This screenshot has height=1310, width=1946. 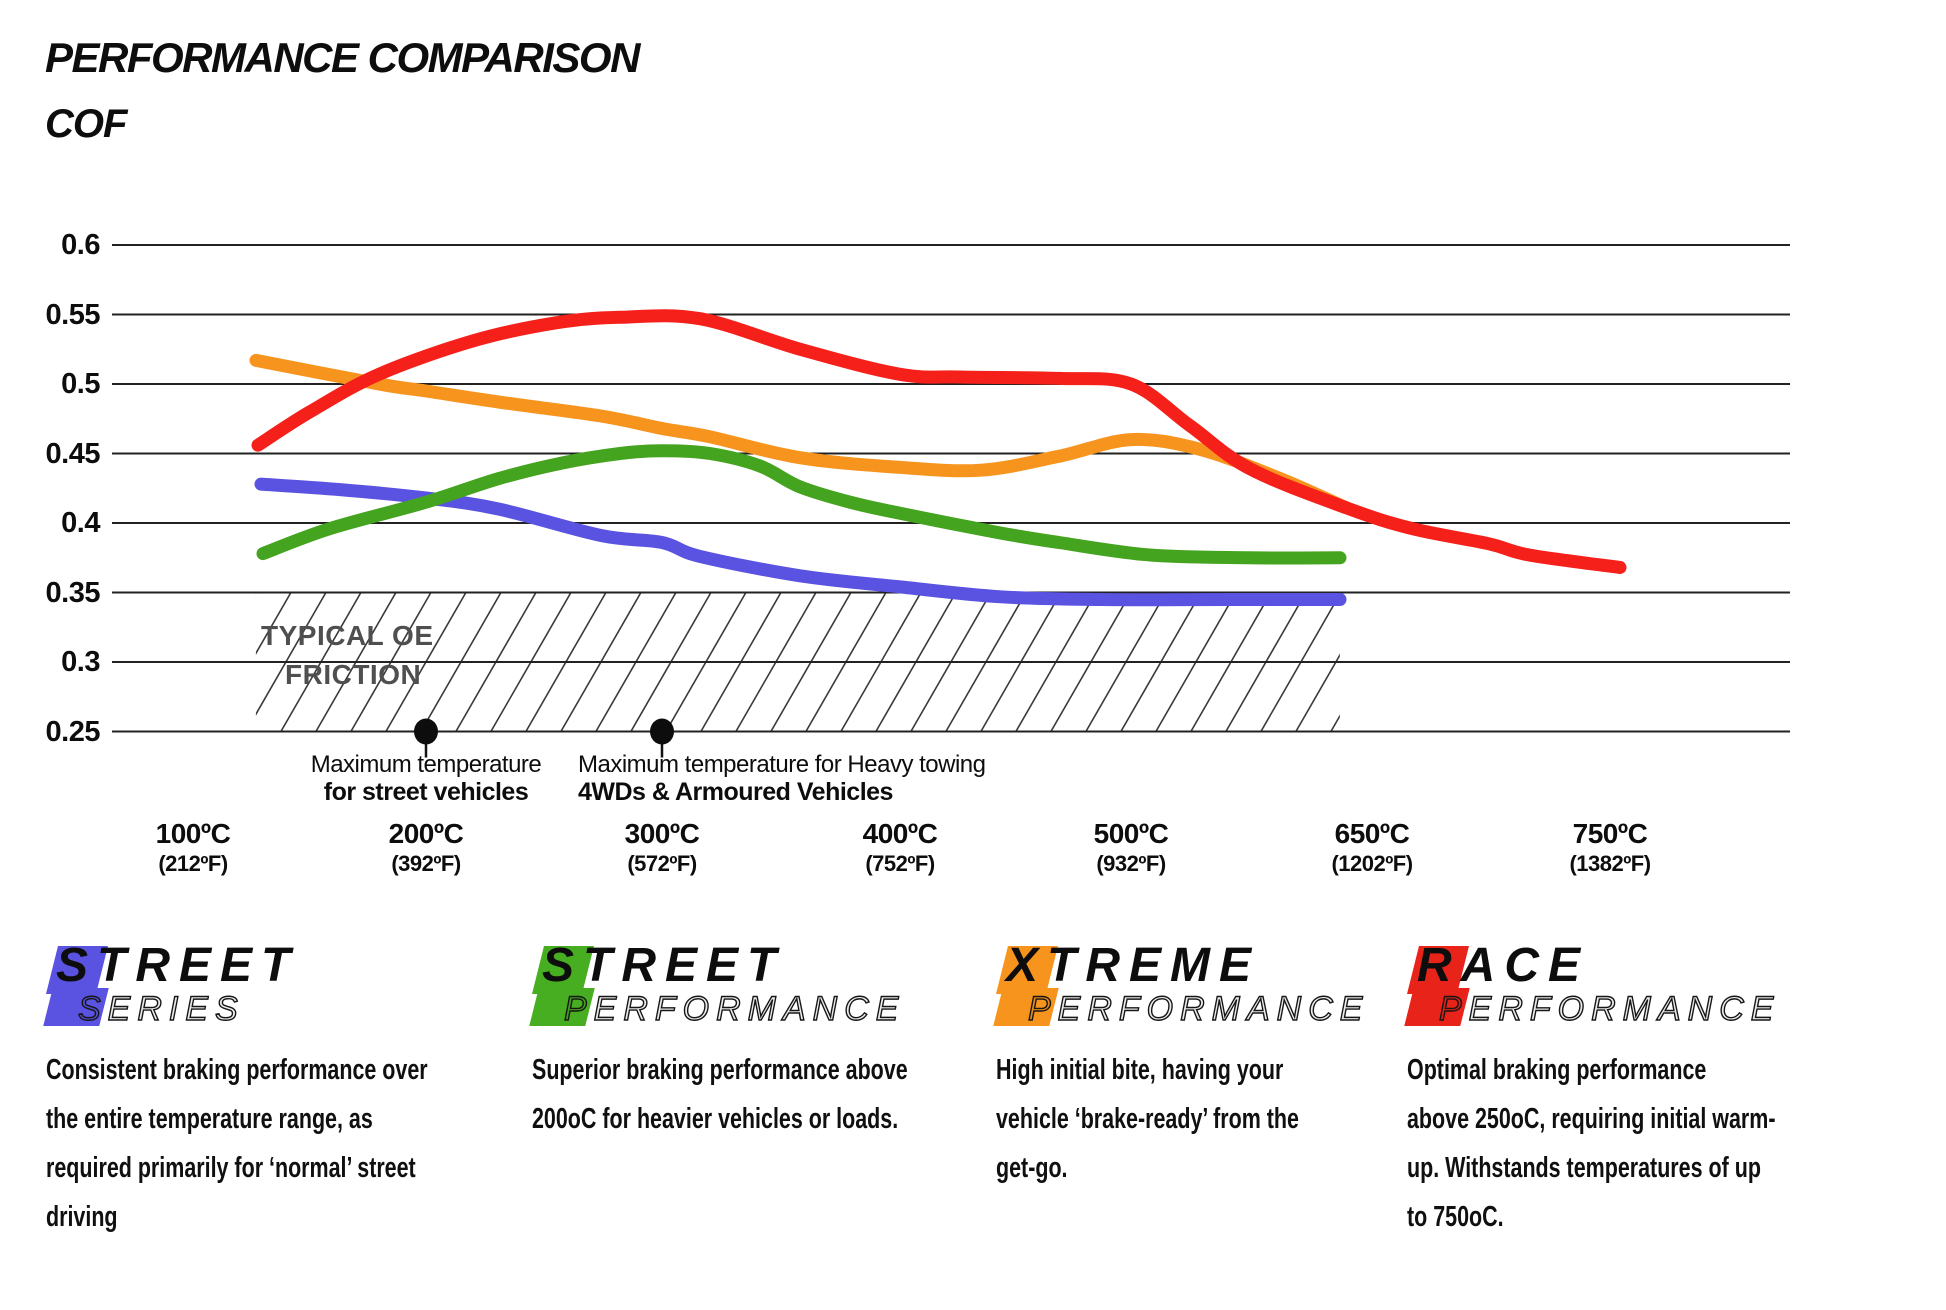 I want to click on y-axis-label: 0.3, so click(x=80, y=662).